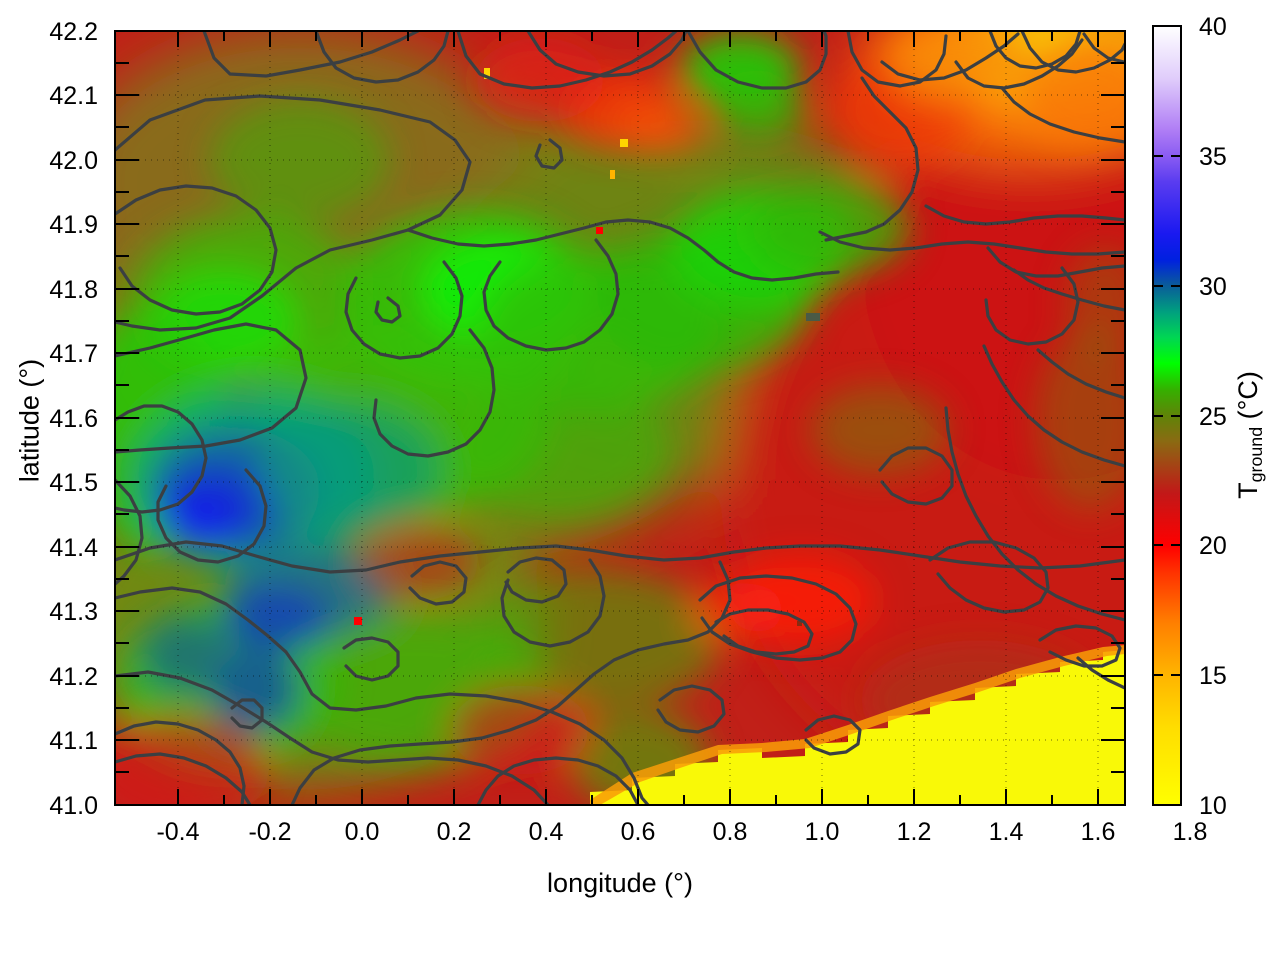 The image size is (1280, 960). What do you see at coordinates (1213, 546) in the screenshot?
I see `colorbar-tick-label-20: 20` at bounding box center [1213, 546].